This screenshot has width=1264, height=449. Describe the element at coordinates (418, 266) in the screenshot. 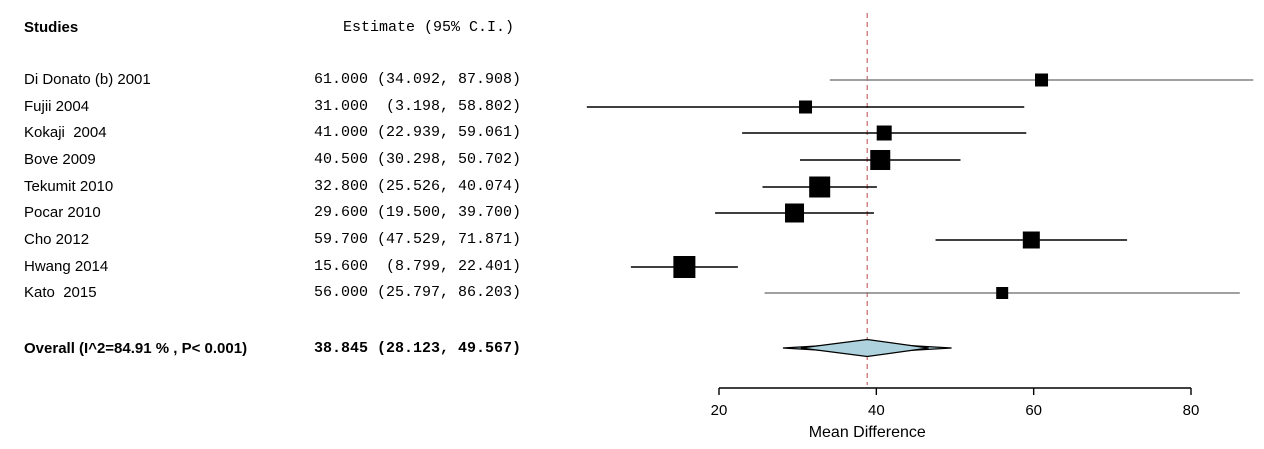

I see `estimate-value: 15.600 (8.799, 22.401)` at that location.